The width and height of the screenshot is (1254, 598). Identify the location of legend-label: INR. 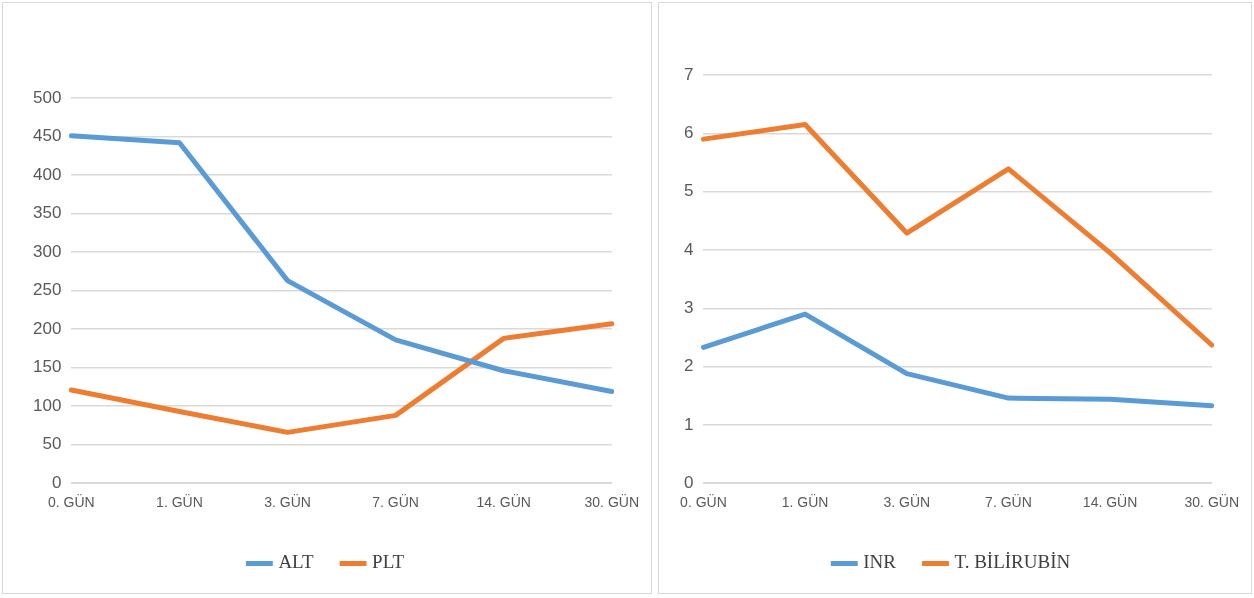
(880, 562).